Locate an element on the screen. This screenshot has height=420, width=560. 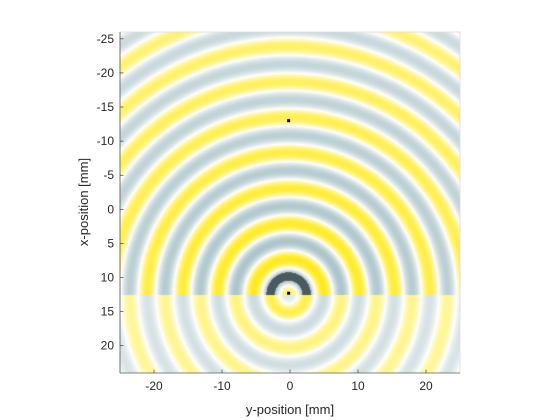
y-tick-label: -15 is located at coordinates (106, 107).